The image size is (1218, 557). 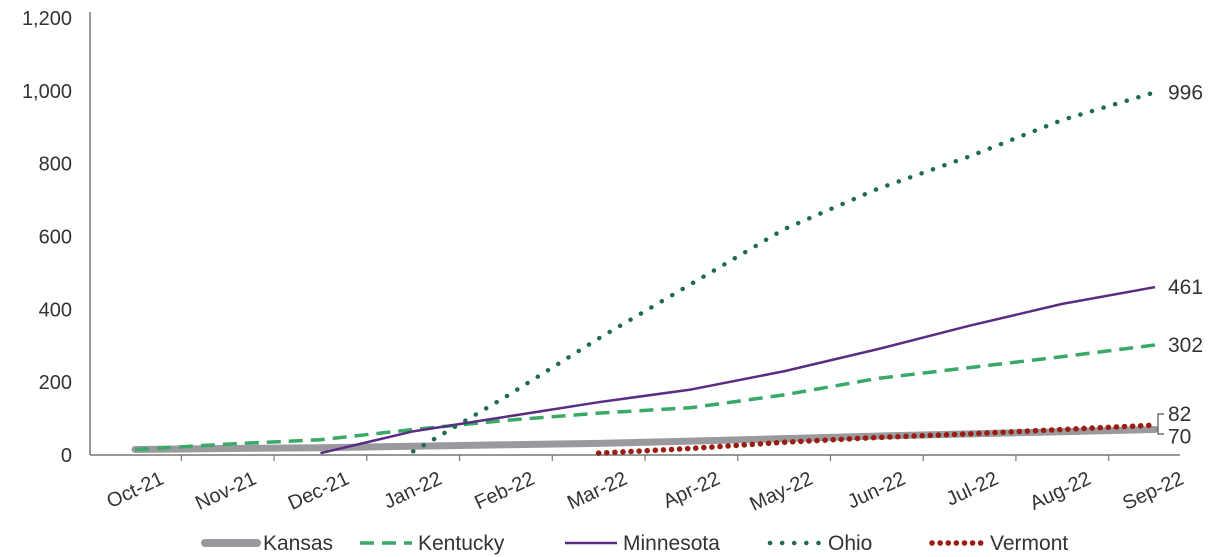 What do you see at coordinates (413, 491) in the screenshot?
I see `x-tick-label: Jan-22` at bounding box center [413, 491].